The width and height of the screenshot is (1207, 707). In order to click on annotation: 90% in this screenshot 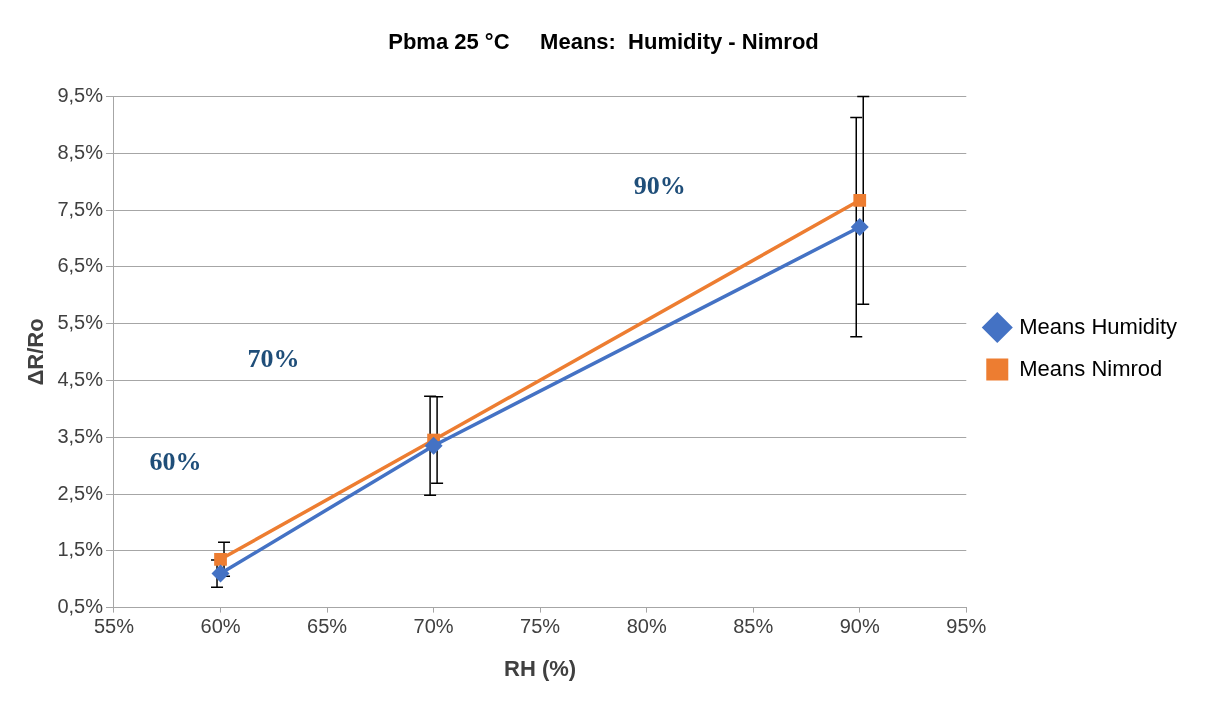, I will do `click(659, 185)`.